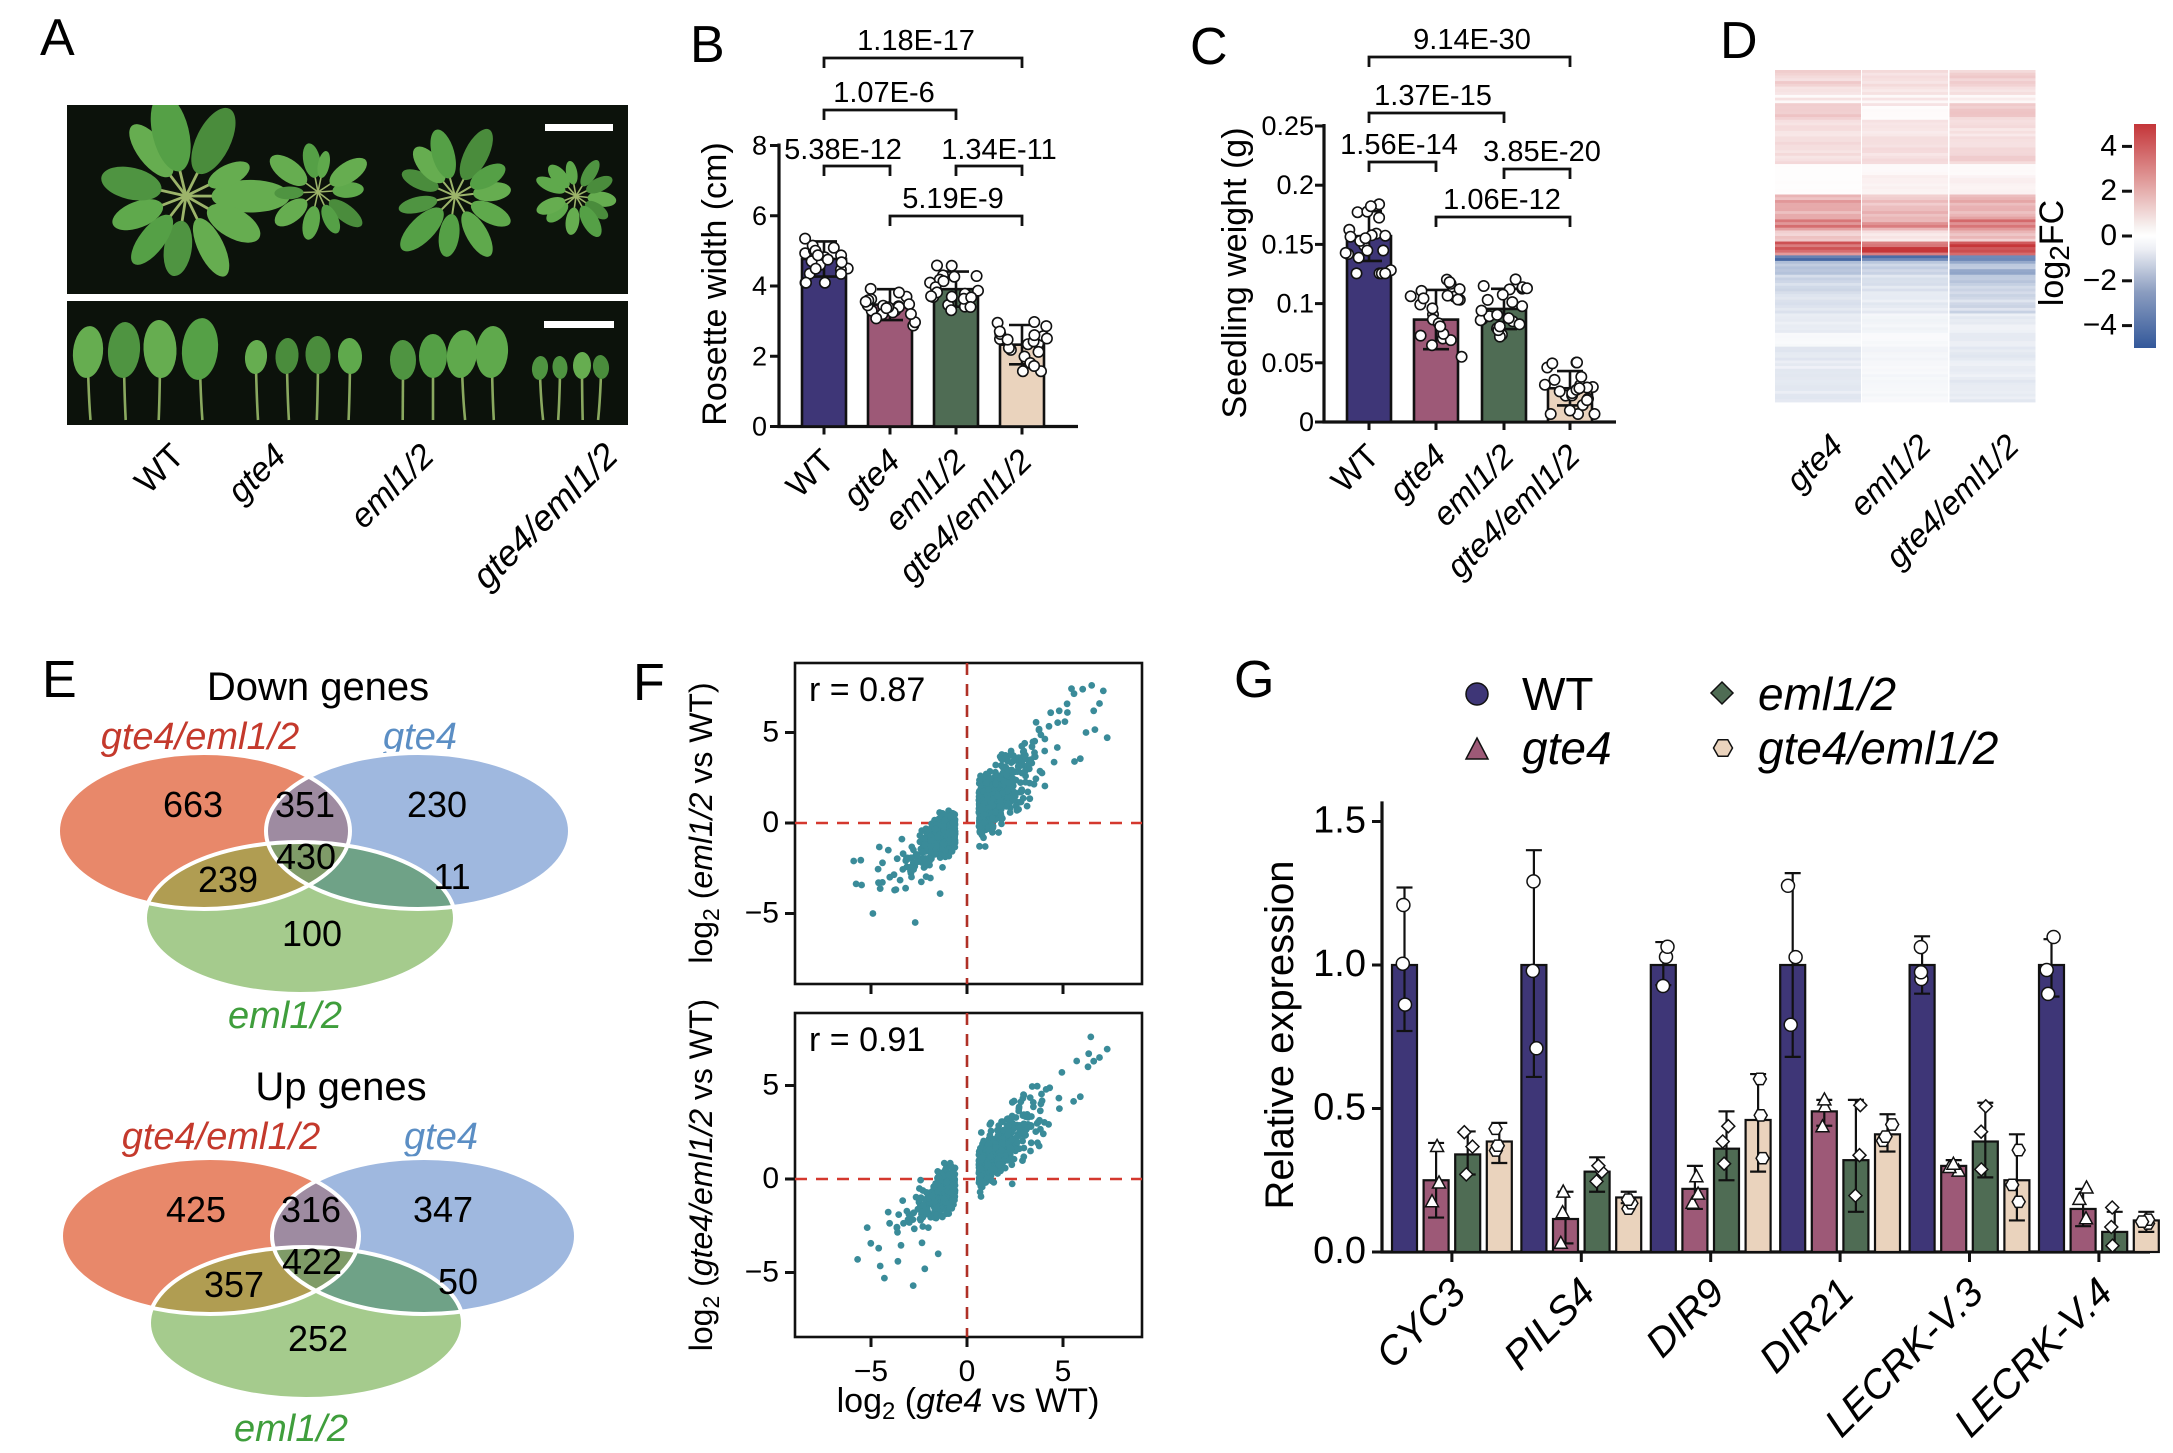 The height and width of the screenshot is (1453, 2173). Describe the element at coordinates (451, 876) in the screenshot. I see `svg-text: 11` at that location.